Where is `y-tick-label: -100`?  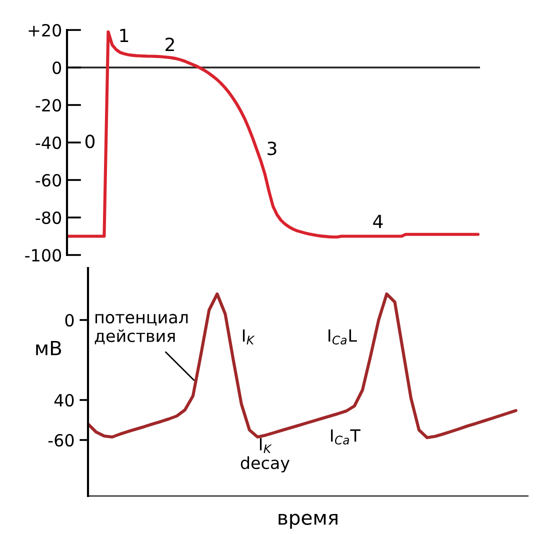
y-tick-label: -100 is located at coordinates (43, 255).